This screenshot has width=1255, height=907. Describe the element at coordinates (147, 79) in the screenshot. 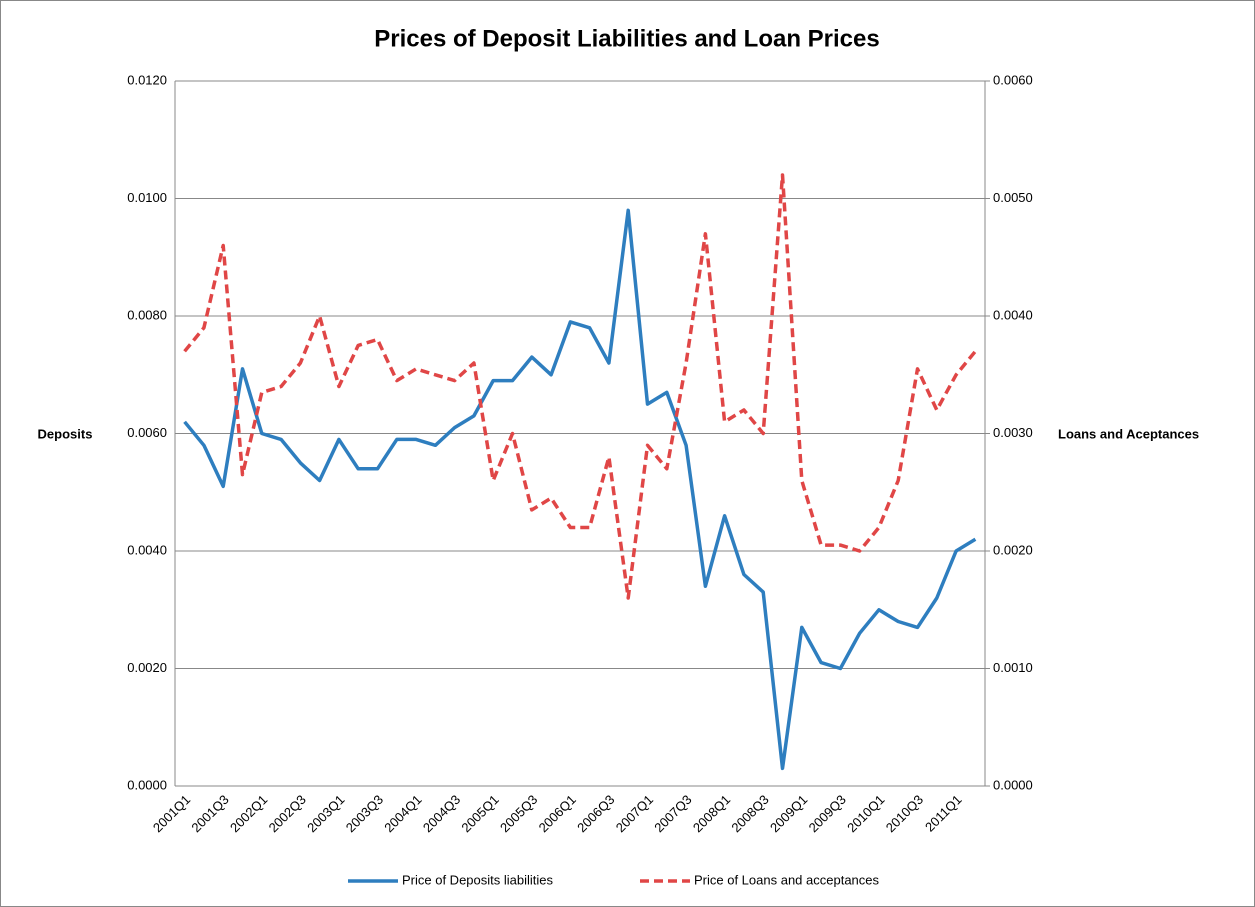

I see `y-tick-label: 0.0120` at that location.